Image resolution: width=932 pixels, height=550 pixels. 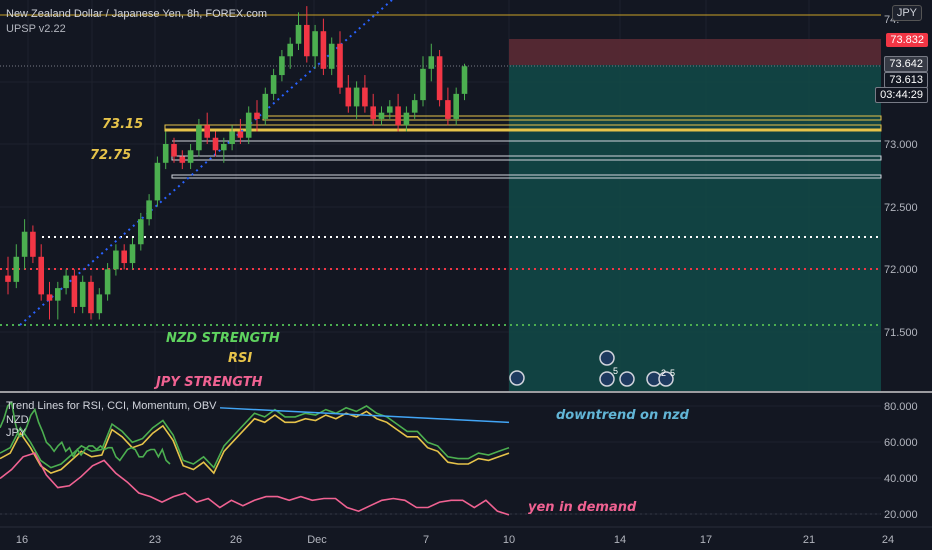 I want to click on level-box-lower, so click(x=526, y=158).